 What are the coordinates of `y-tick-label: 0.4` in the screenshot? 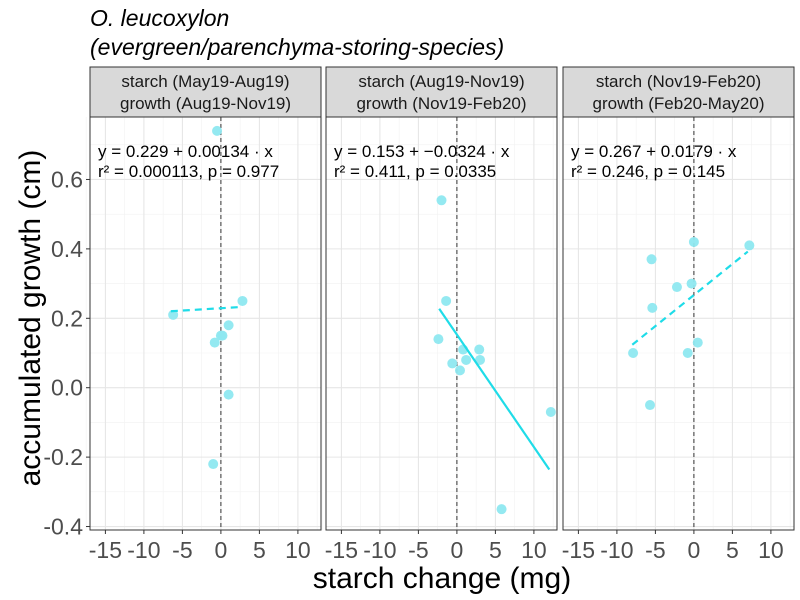 It's located at (67, 249).